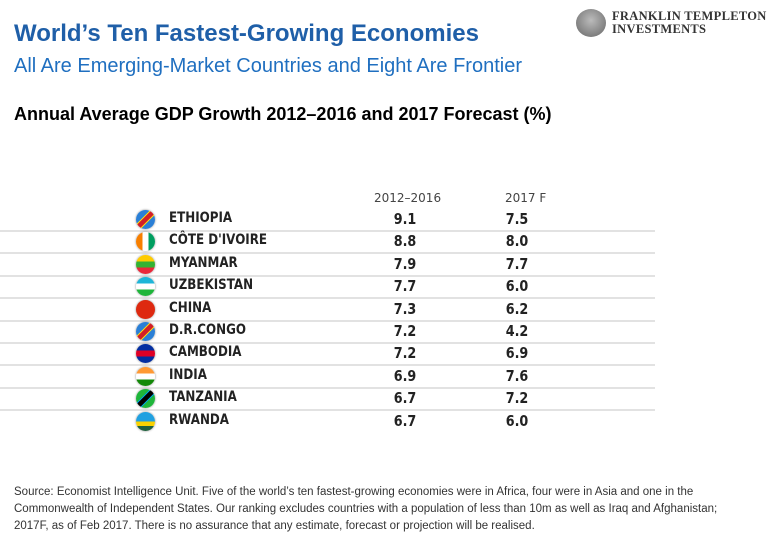  What do you see at coordinates (327, 399) in the screenshot?
I see `table-row: TANZANIA 6.7 7.2` at bounding box center [327, 399].